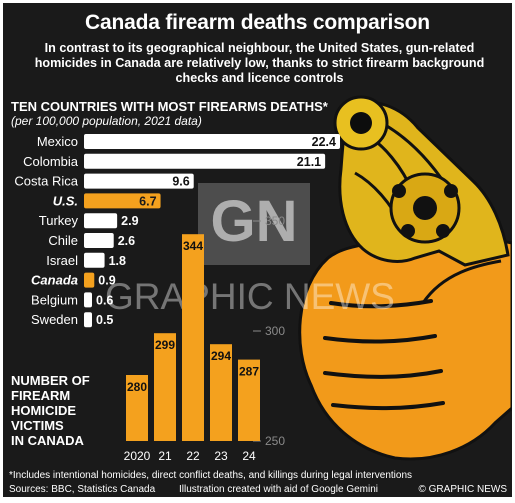 This screenshot has height=503, width=515. I want to click on value-label-23: 294, so click(221, 356).